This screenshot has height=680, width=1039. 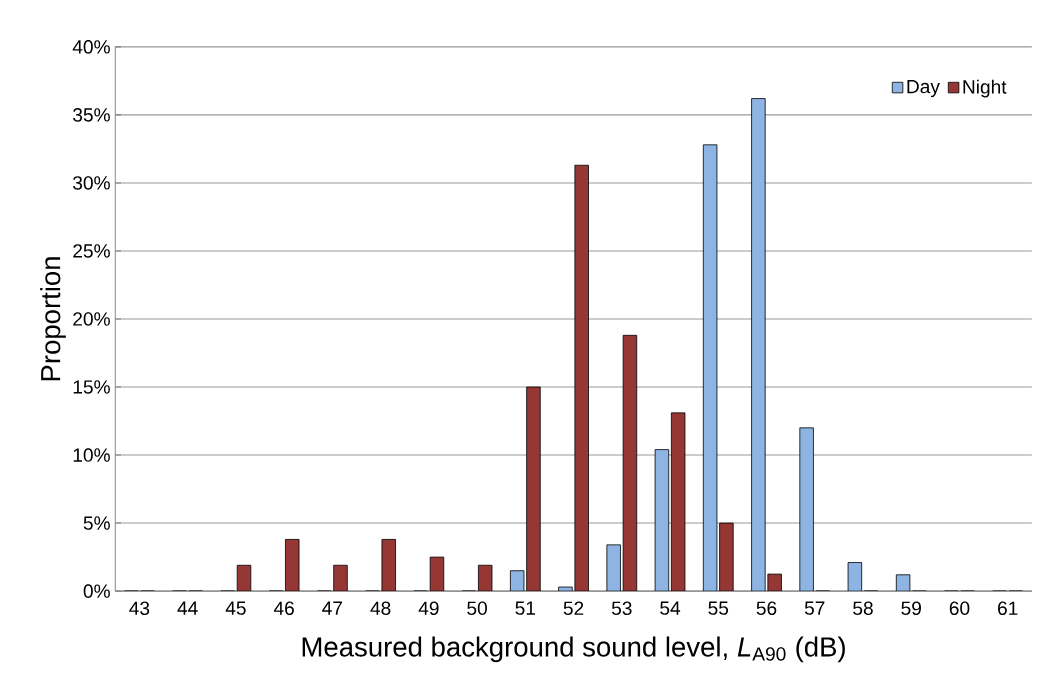 What do you see at coordinates (91, 47) in the screenshot?
I see `y-tick-label: 40%` at bounding box center [91, 47].